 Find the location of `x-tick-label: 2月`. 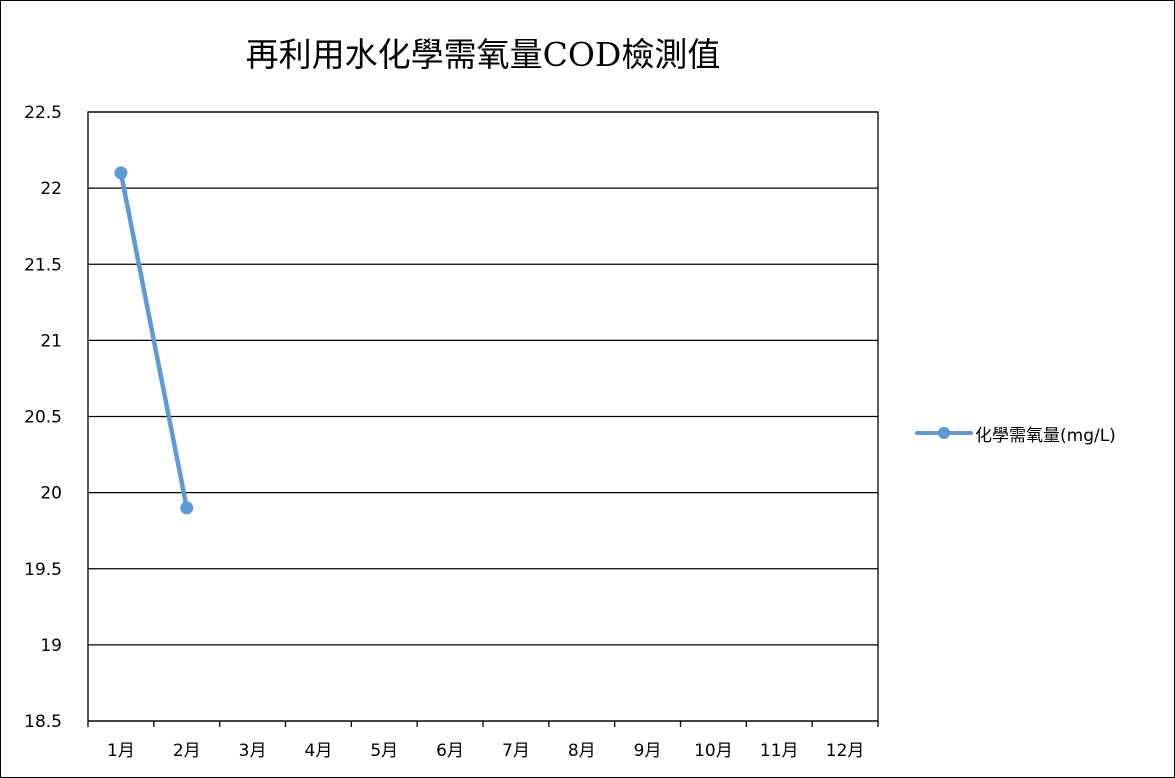

x-tick-label: 2月 is located at coordinates (187, 751).